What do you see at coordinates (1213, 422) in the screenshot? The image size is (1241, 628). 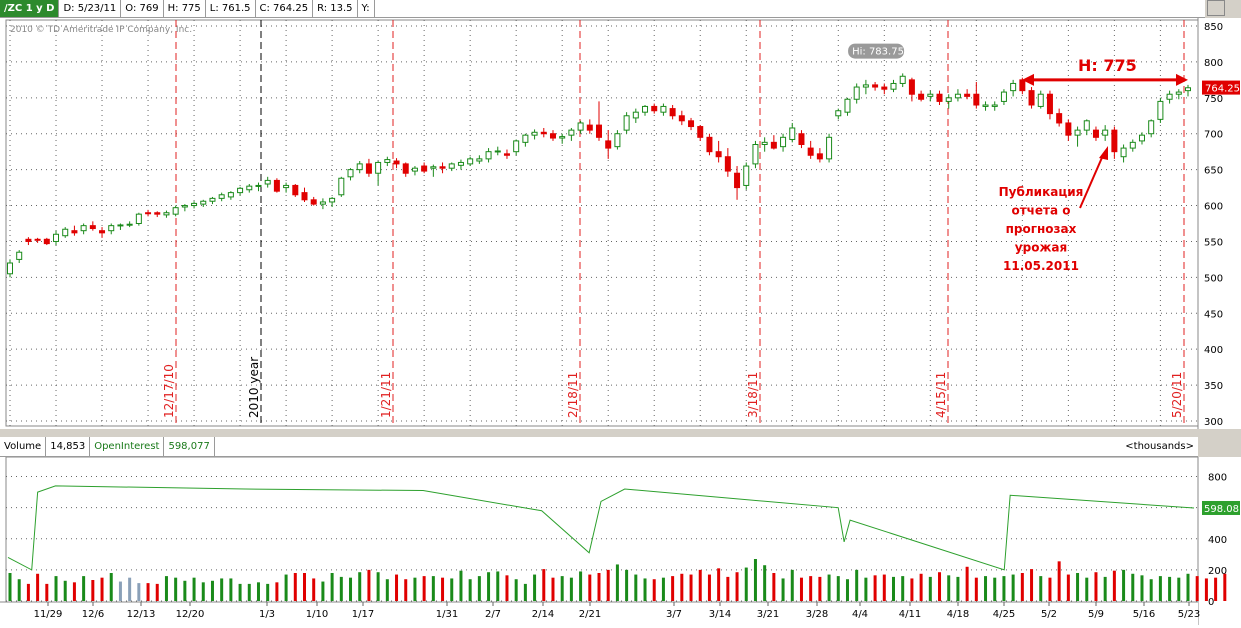 I see `price-tick-label: 300` at bounding box center [1213, 422].